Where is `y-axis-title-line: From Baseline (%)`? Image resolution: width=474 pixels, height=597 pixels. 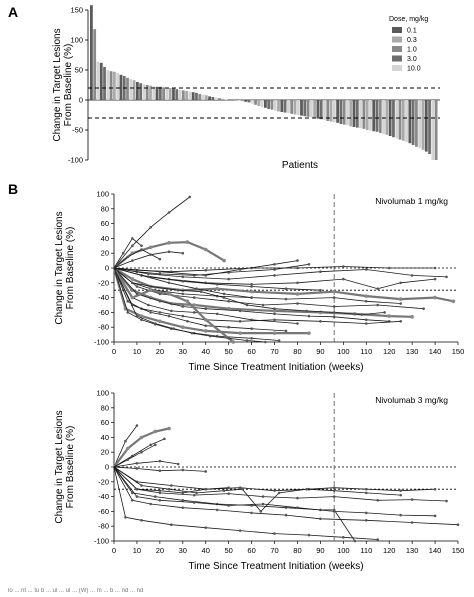
y-axis-title-line: From Baseline (%) is located at coordinates (70, 467).